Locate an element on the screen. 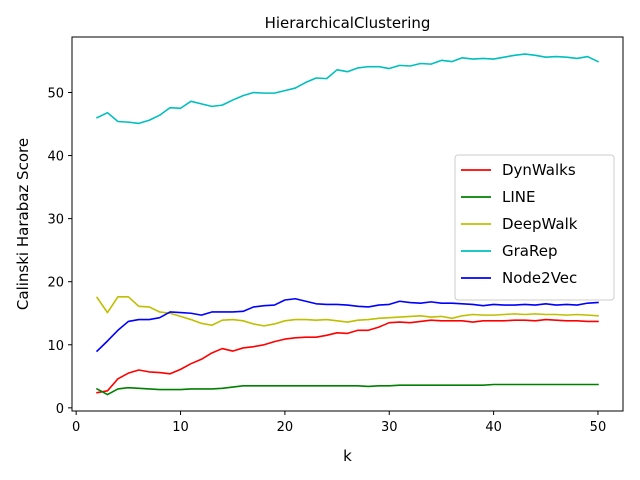 The height and width of the screenshot is (480, 640). x-tick-label: 10 is located at coordinates (180, 427).